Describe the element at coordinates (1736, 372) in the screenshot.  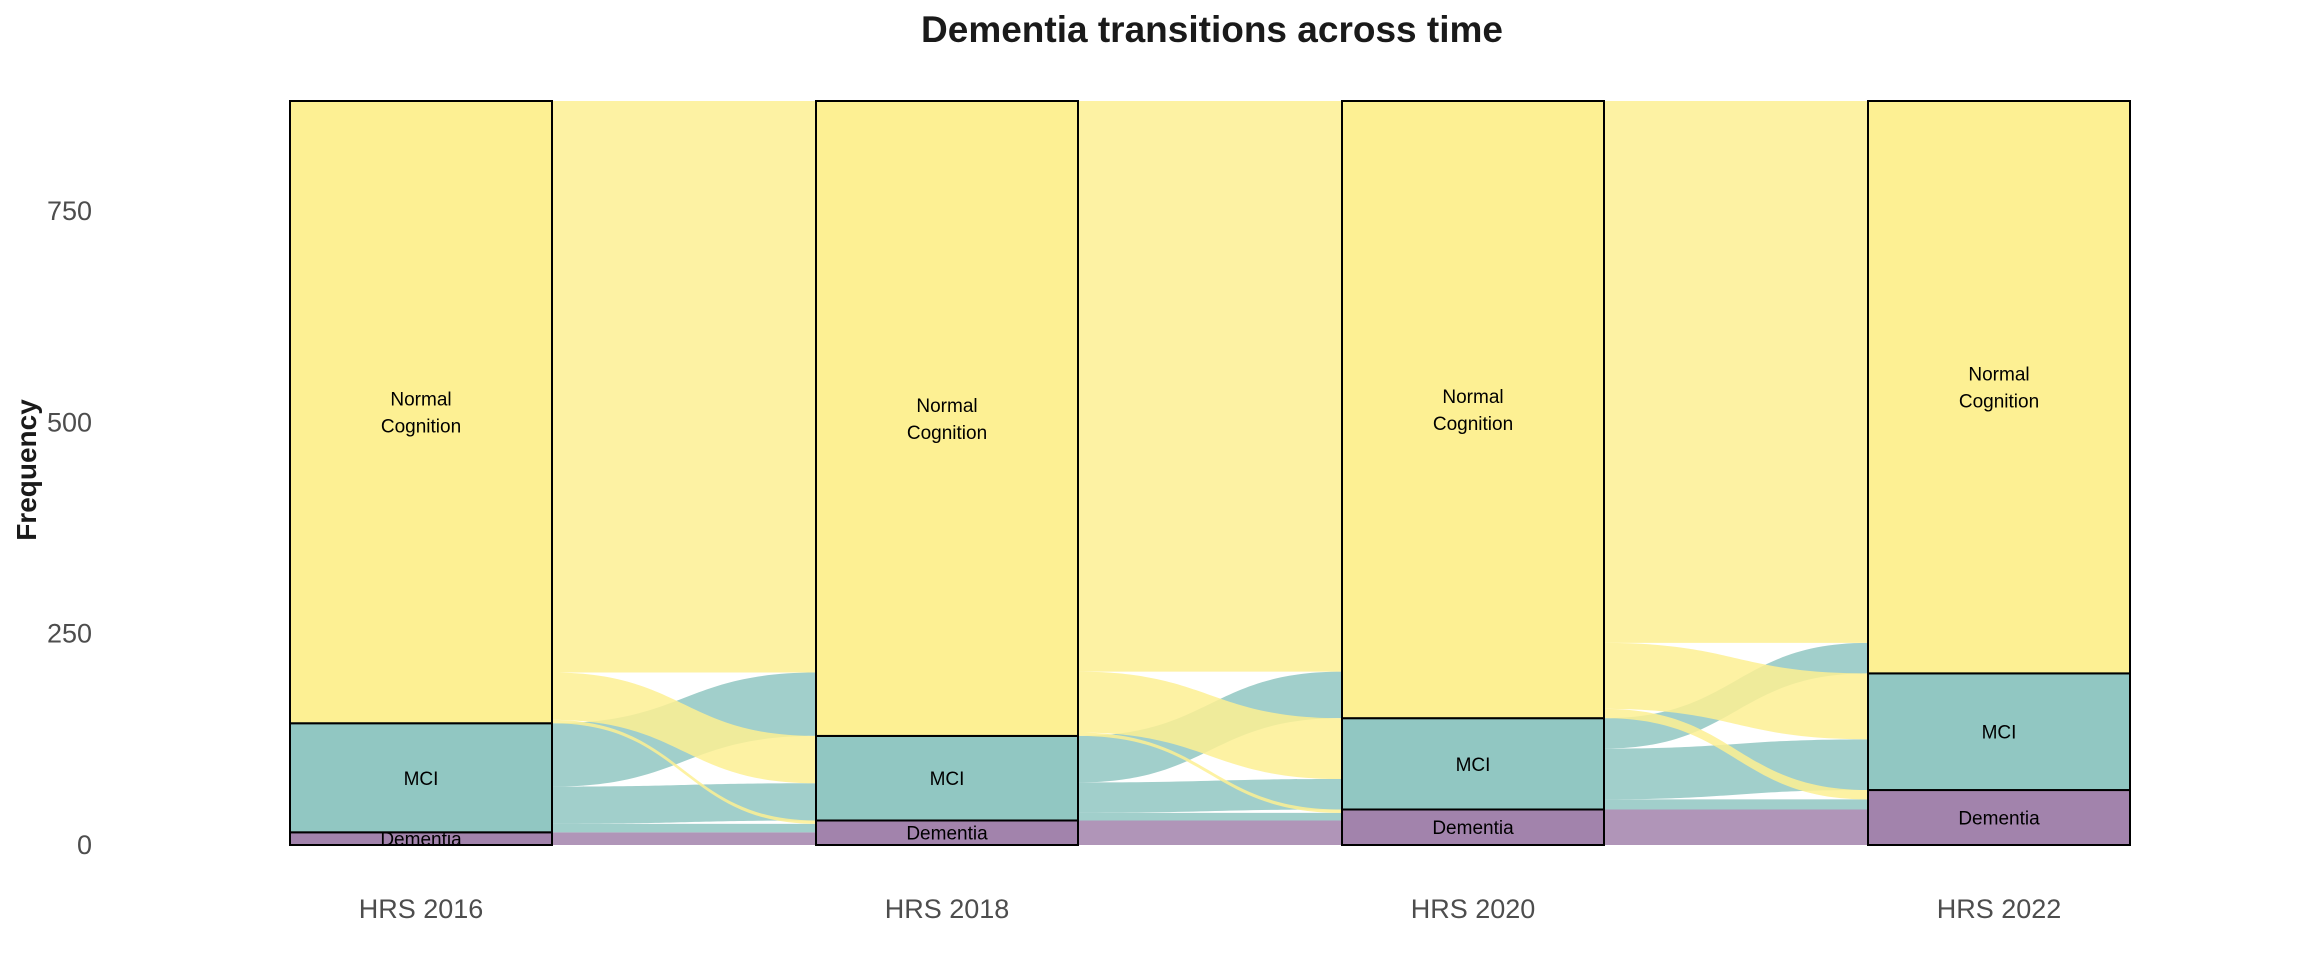
I see `flow-2-normal-to-normal` at that location.